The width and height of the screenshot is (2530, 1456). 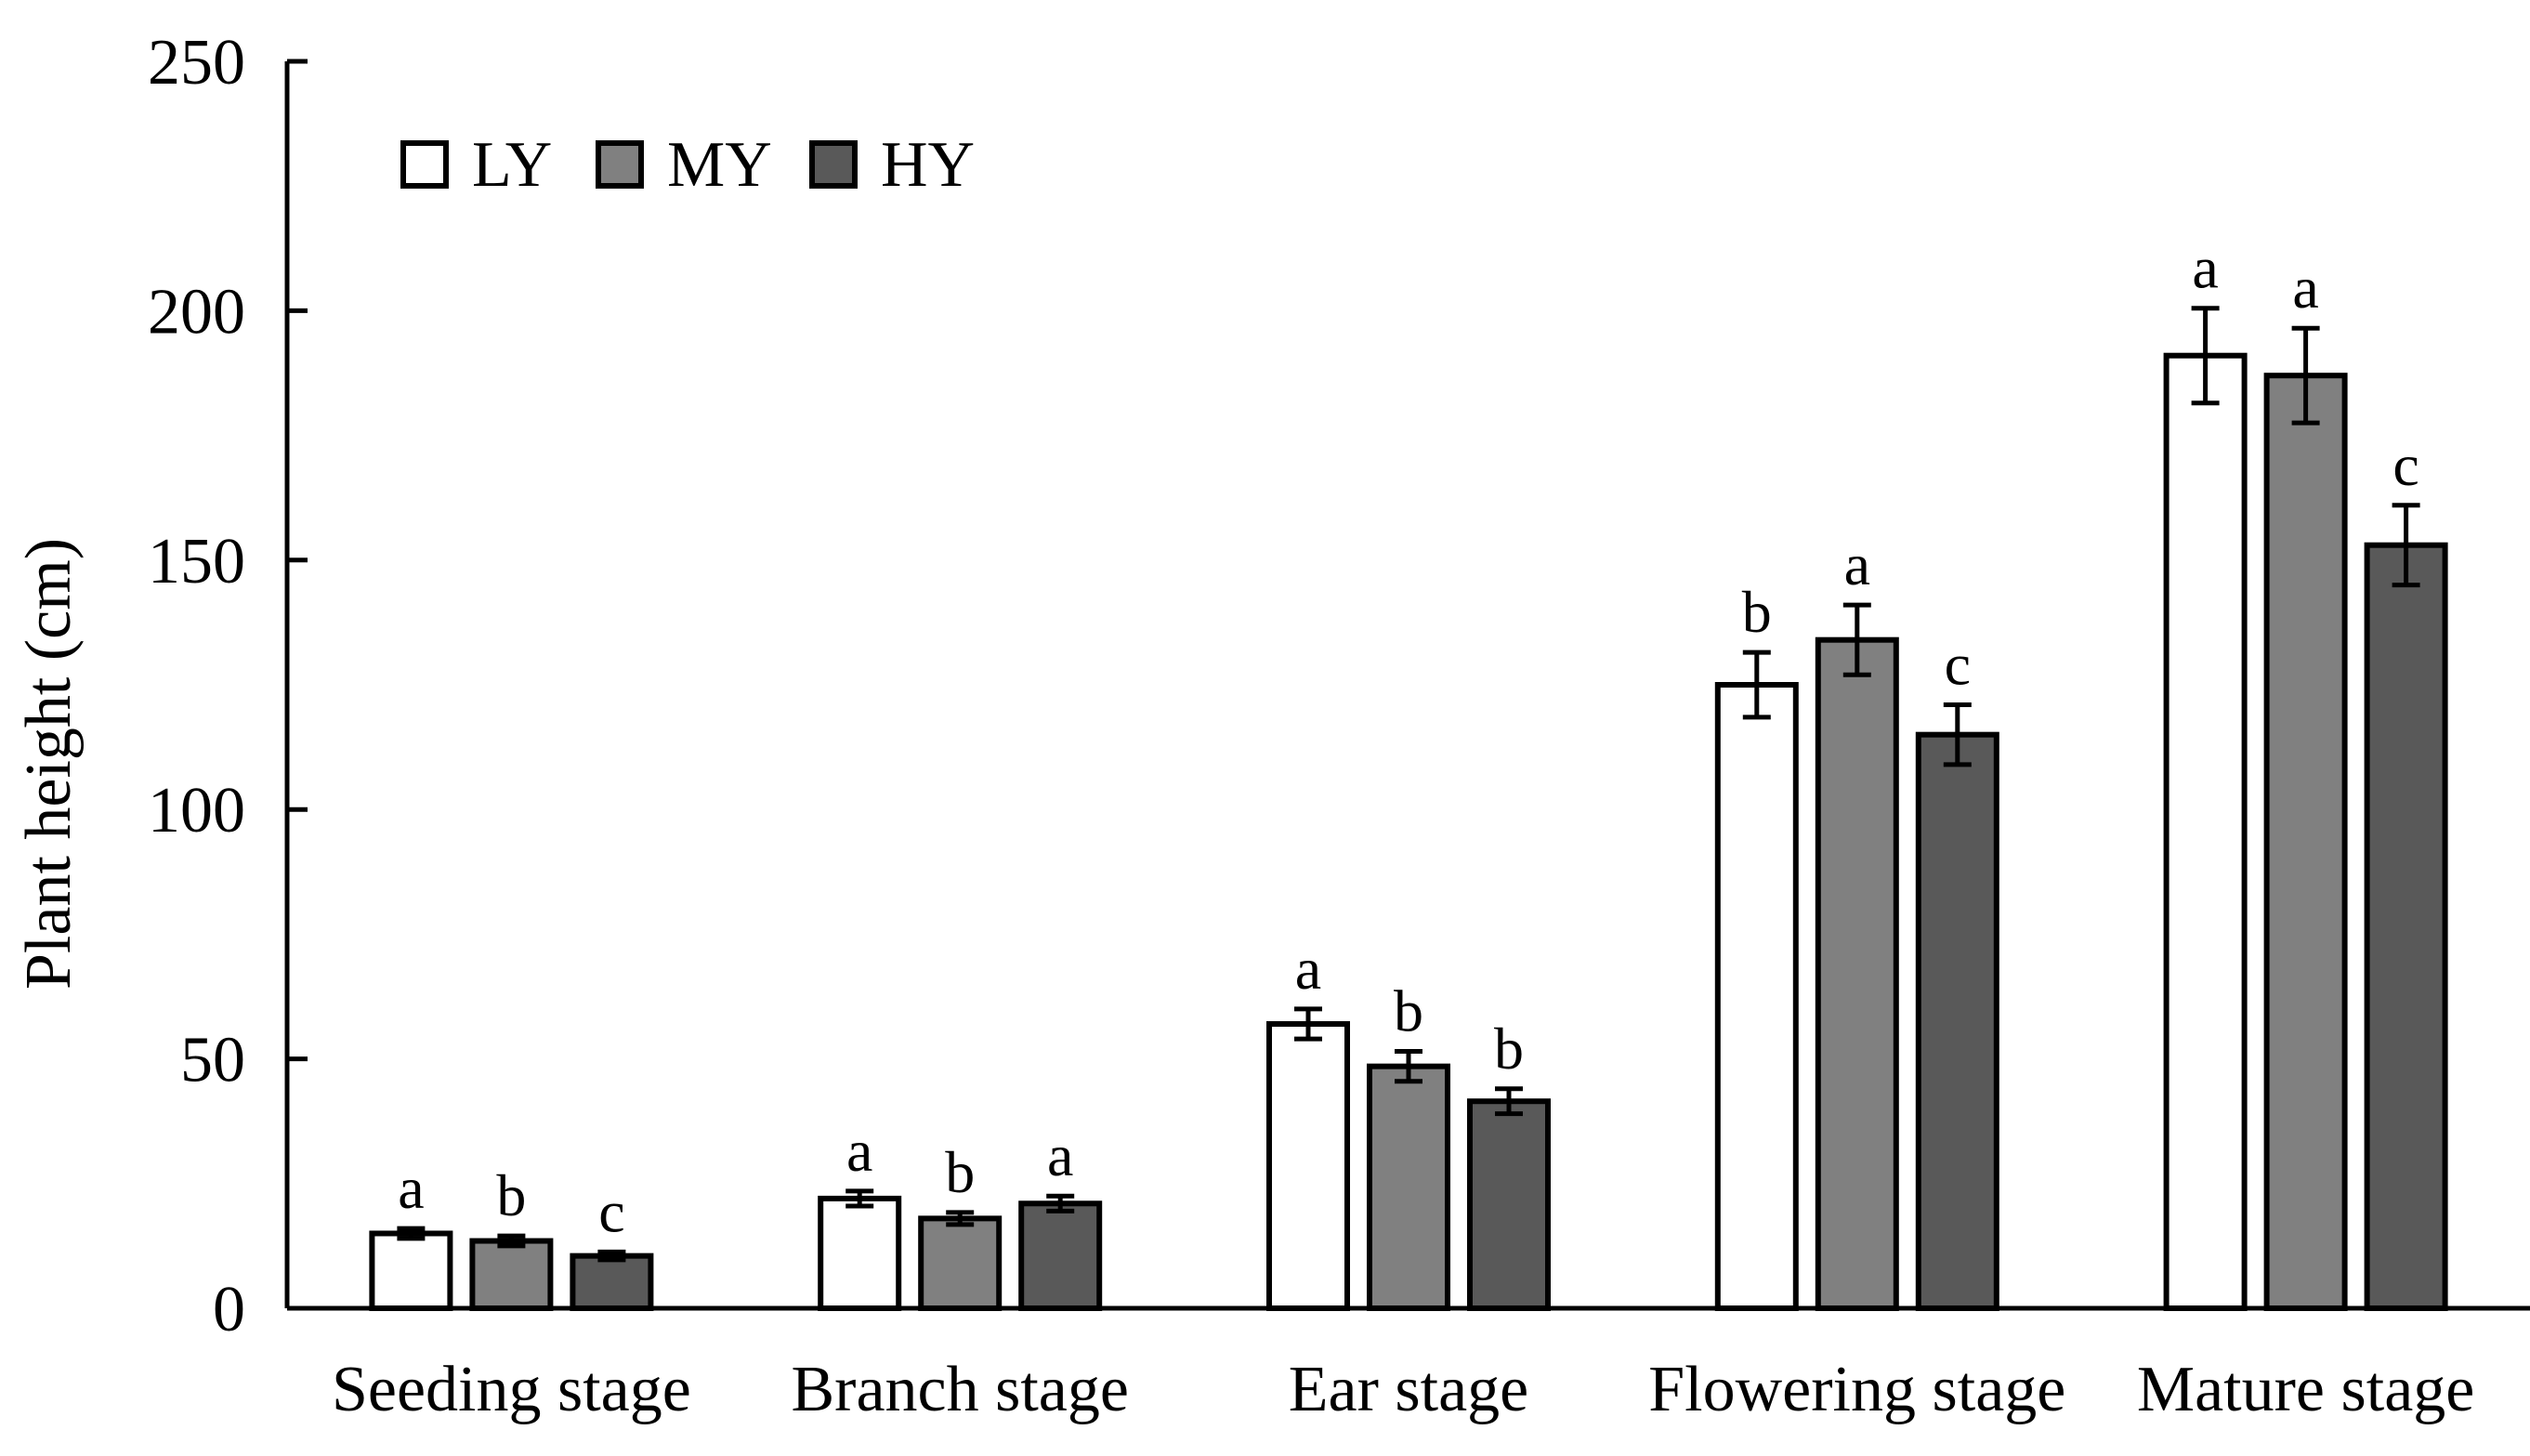 What do you see at coordinates (196, 62) in the screenshot?
I see `y-tick-label: 250` at bounding box center [196, 62].